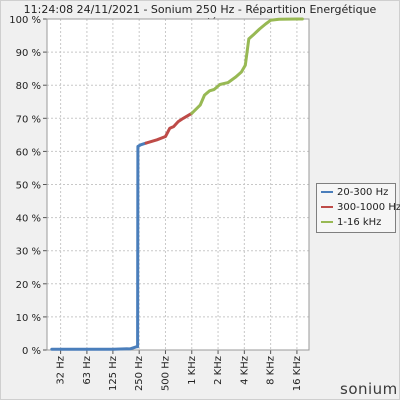 This screenshot has width=400, height=400. I want to click on y-tick-label: 0 %, so click(31, 351).